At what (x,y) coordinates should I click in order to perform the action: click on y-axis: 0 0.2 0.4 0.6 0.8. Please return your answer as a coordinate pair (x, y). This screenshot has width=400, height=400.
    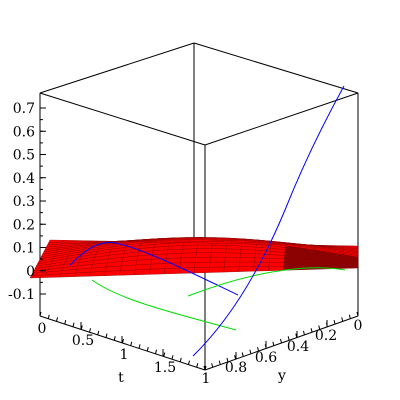
    Looking at the image, I should click on (282, 342).